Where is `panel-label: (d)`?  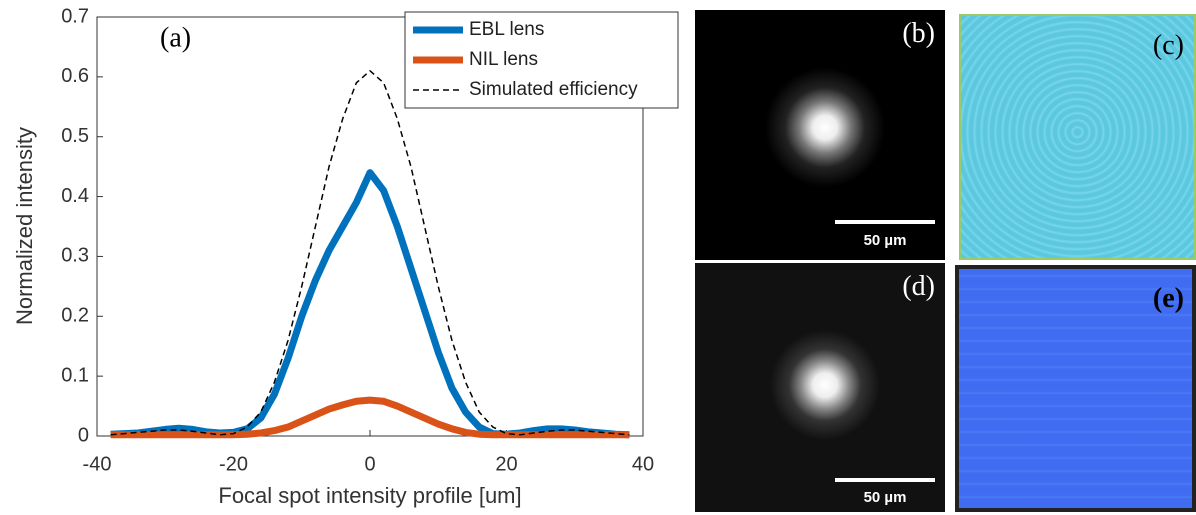 panel-label: (d) is located at coordinates (918, 286).